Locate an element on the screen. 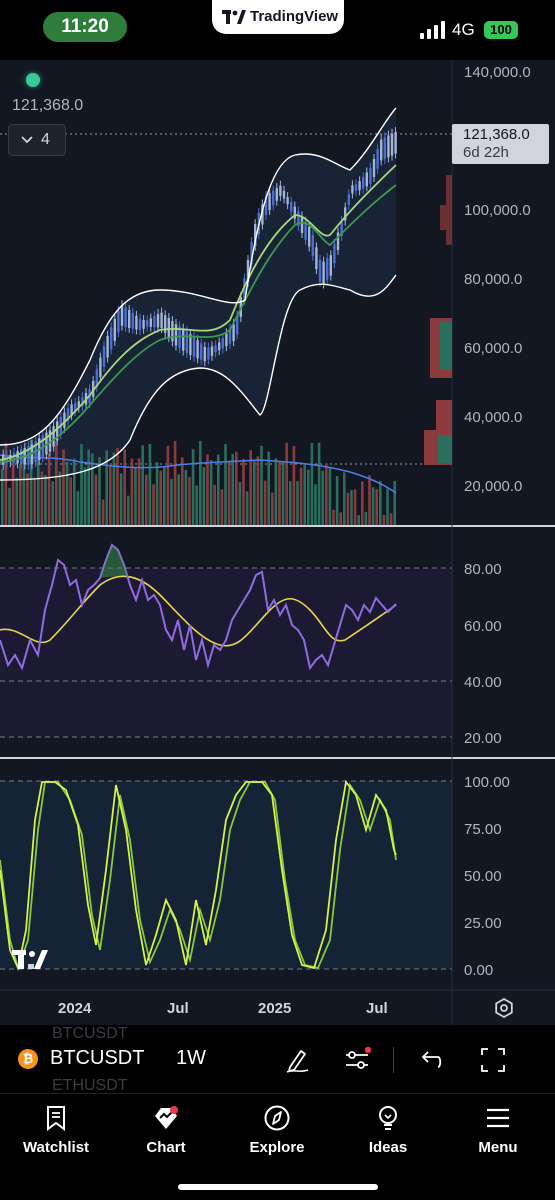  price-axis-label: 80,000.0 is located at coordinates (493, 279).